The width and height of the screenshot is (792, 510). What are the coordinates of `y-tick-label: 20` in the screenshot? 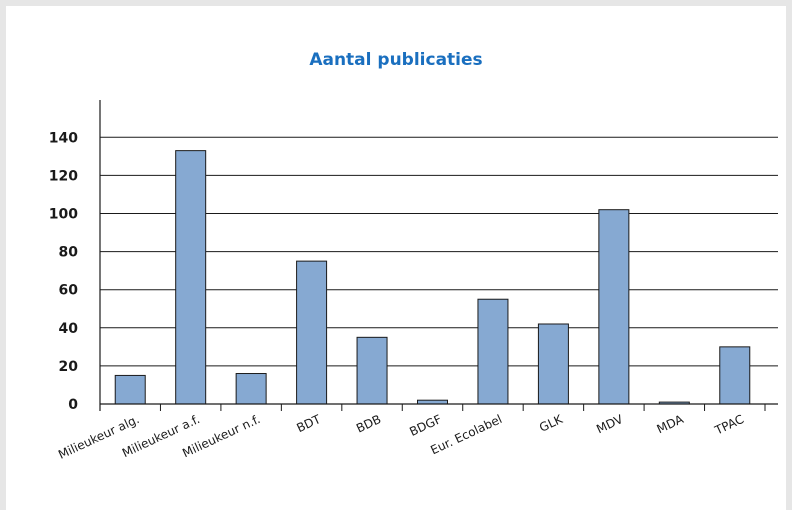 It's located at (69, 367).